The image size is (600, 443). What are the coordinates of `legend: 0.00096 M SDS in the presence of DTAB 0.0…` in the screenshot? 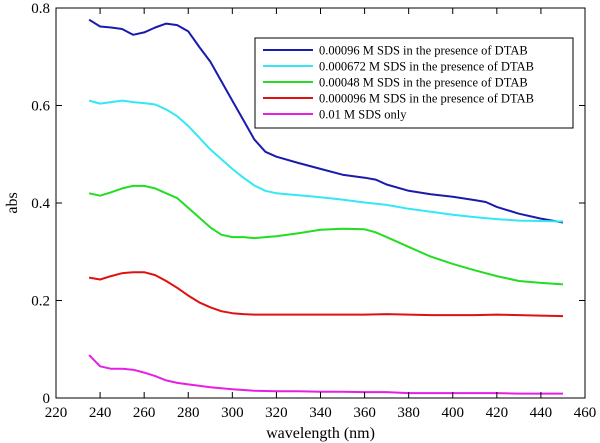 It's located at (414, 83).